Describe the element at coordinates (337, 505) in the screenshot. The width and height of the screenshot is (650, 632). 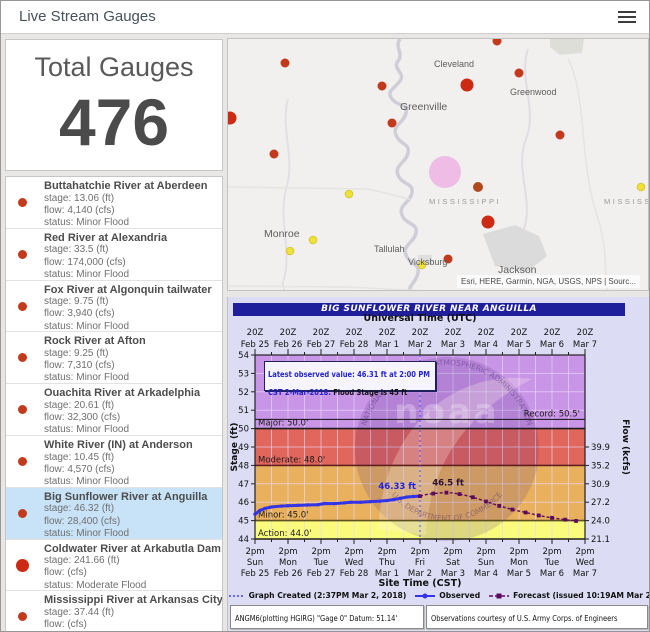
I see `observed-series` at that location.